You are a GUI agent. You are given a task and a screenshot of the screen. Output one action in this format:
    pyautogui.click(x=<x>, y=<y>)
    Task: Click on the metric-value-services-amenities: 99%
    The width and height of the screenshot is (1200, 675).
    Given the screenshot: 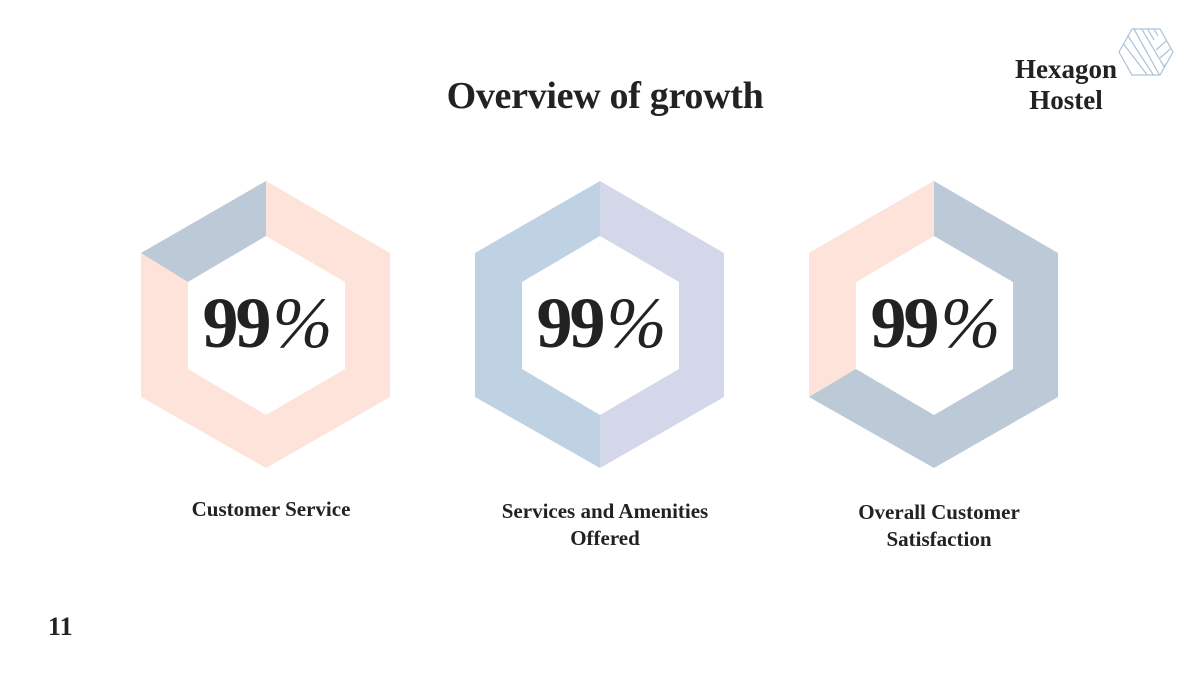 What is the action you would take?
    pyautogui.click(x=601, y=323)
    